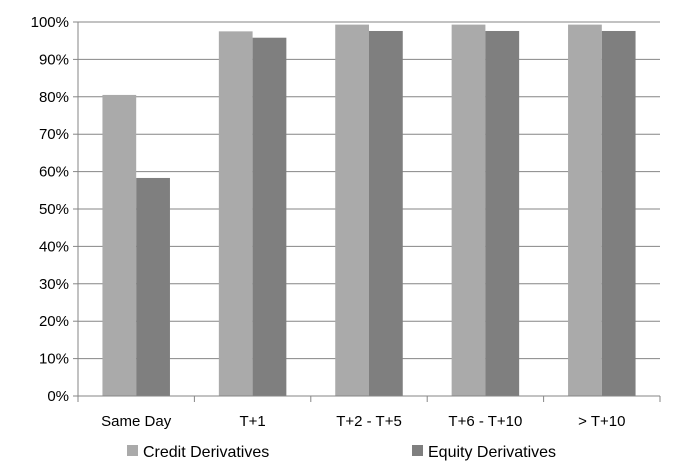 This screenshot has width=675, height=465. What do you see at coordinates (50, 22) in the screenshot?
I see `y-tick-label: 100%` at bounding box center [50, 22].